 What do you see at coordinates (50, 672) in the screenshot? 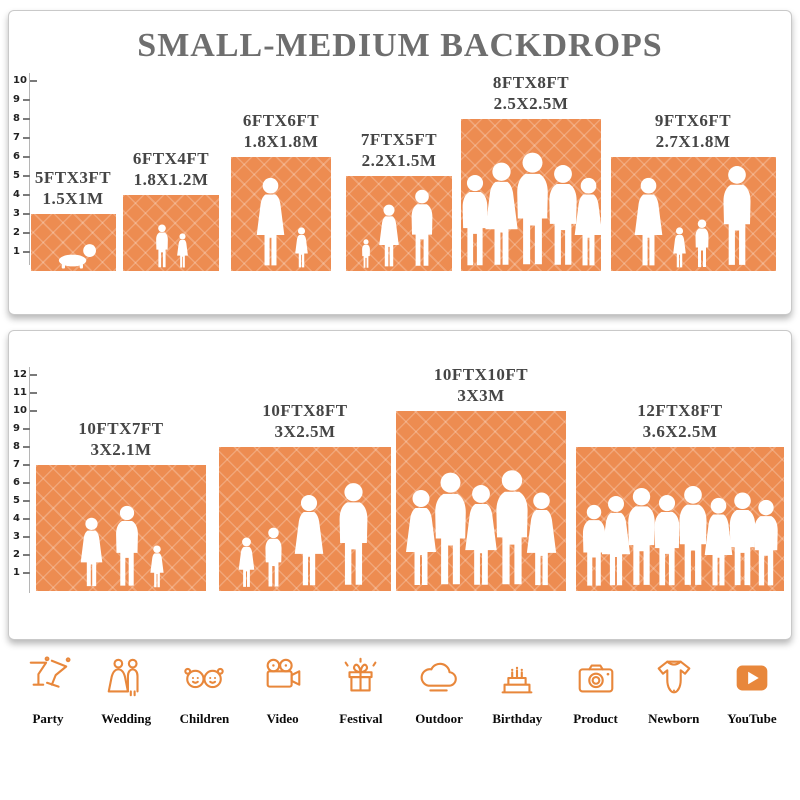
I see `party-icon` at bounding box center [50, 672].